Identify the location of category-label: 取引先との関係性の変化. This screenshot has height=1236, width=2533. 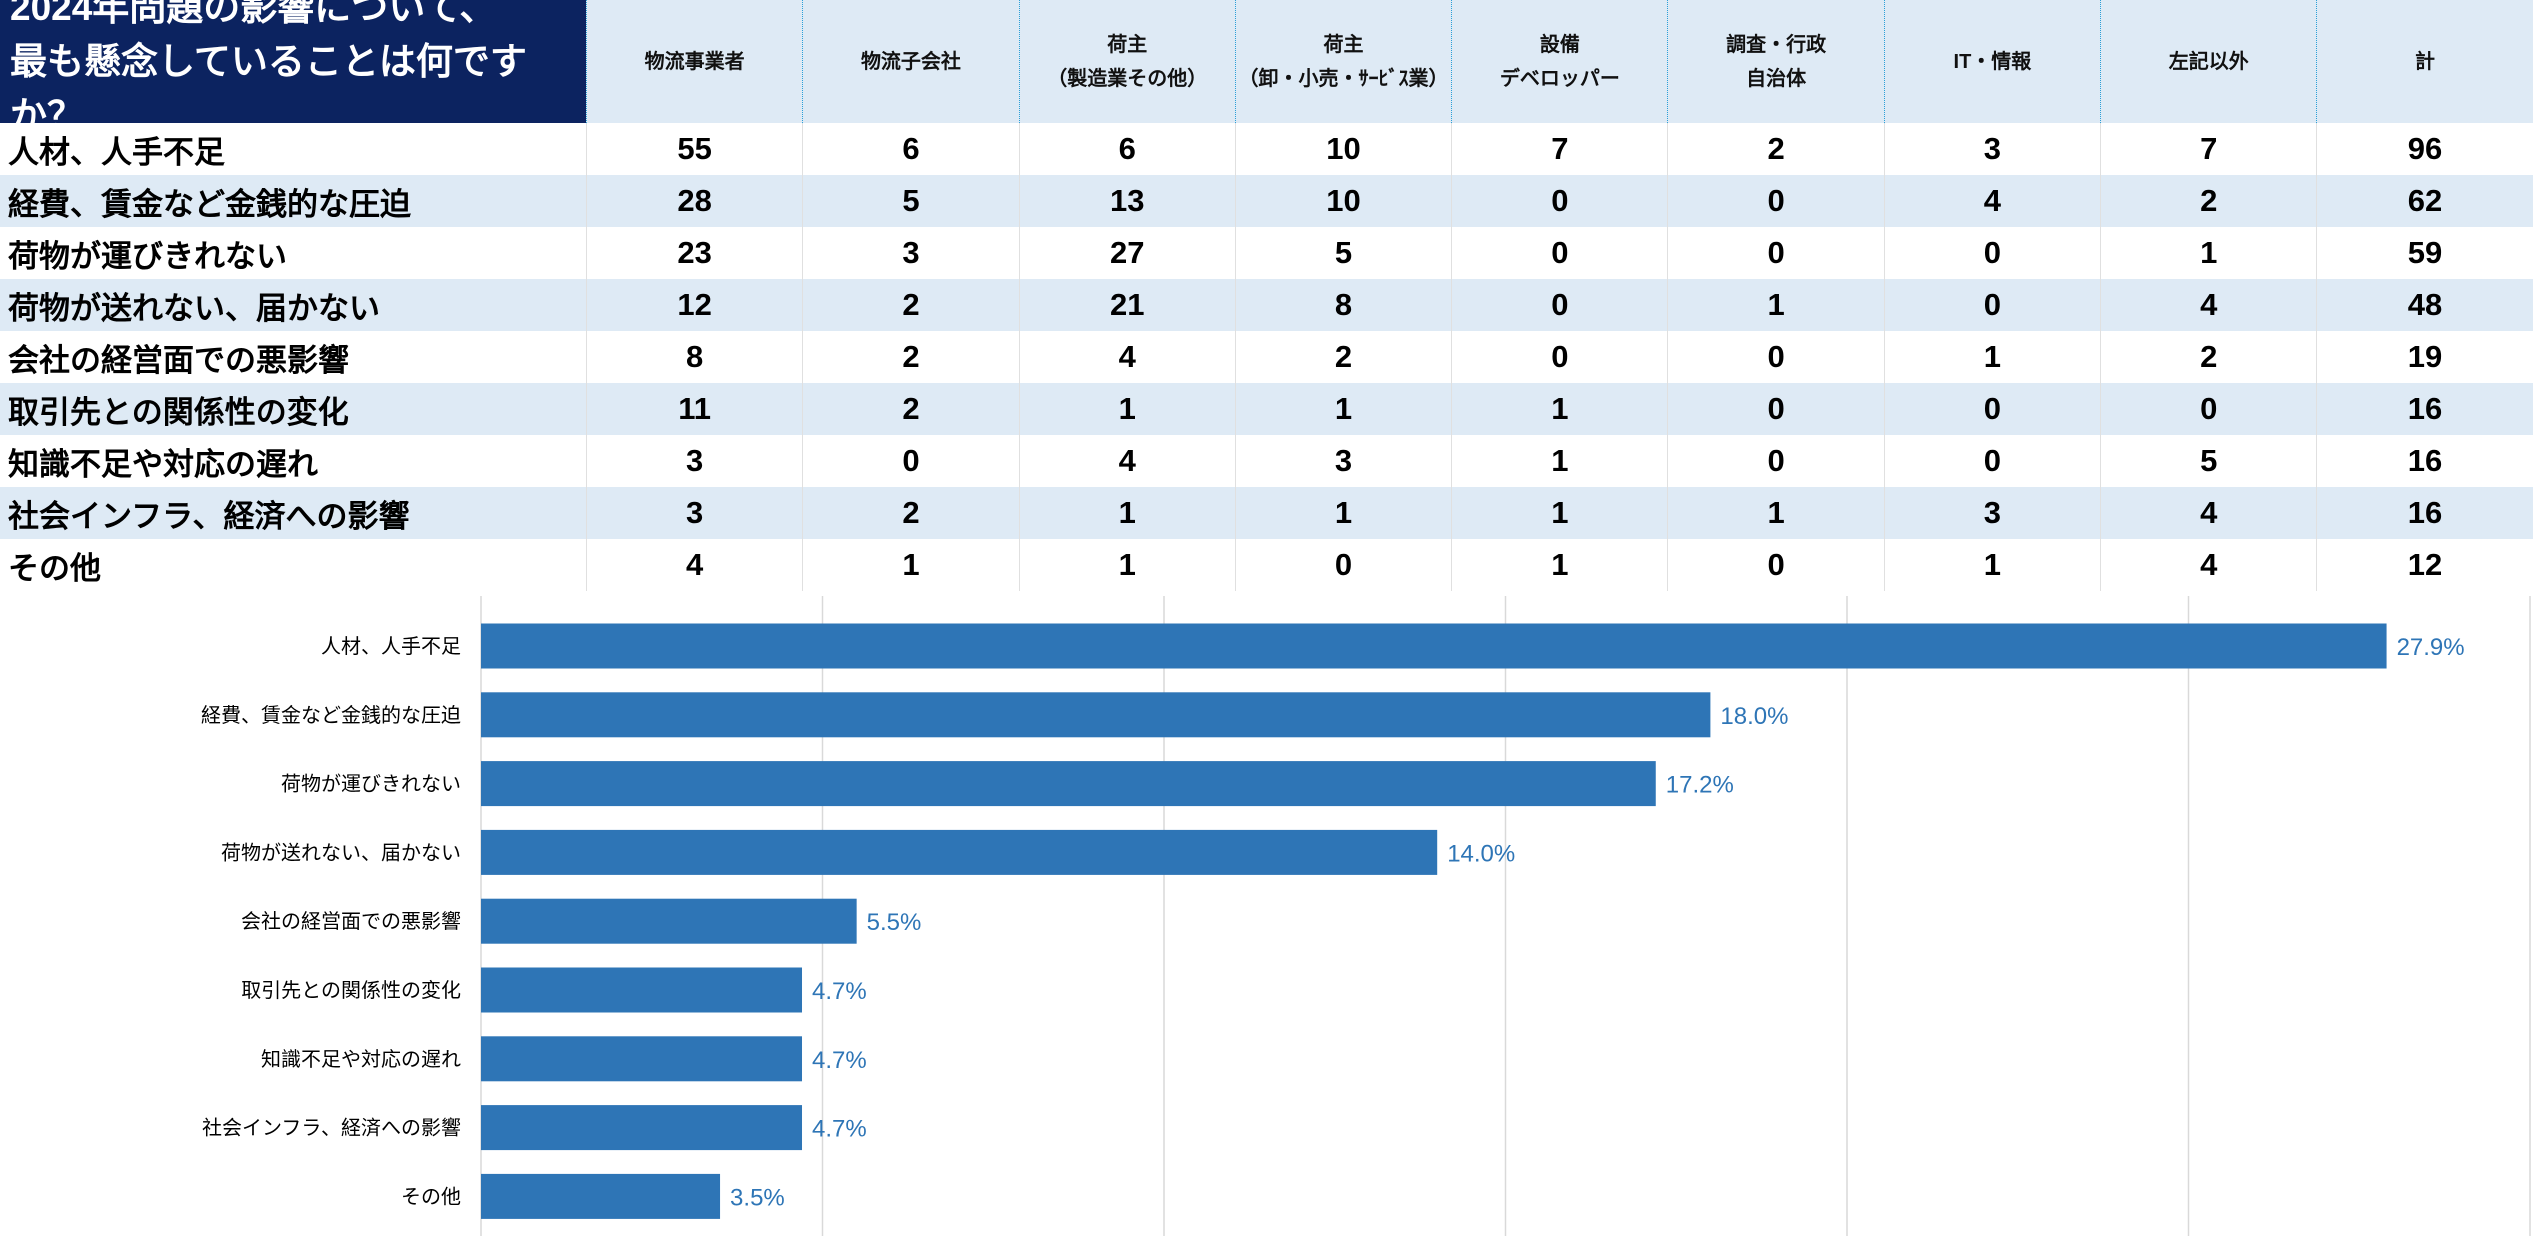
(351, 990).